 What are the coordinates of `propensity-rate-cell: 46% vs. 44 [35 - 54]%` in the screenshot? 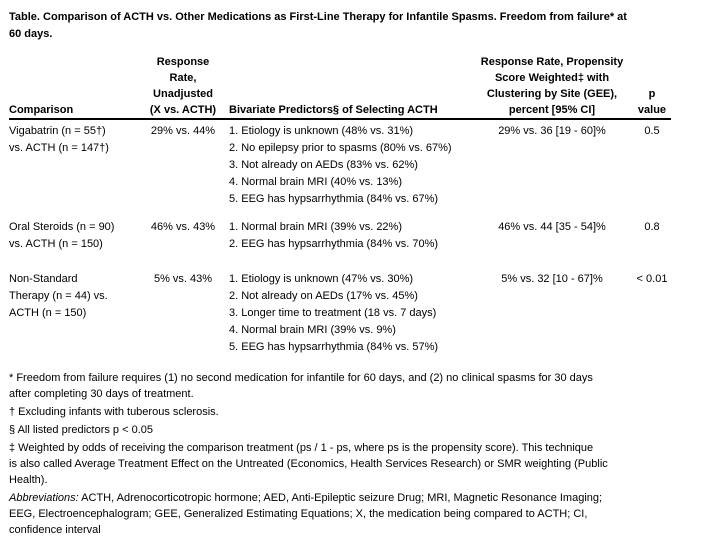 It's located at (552, 227).